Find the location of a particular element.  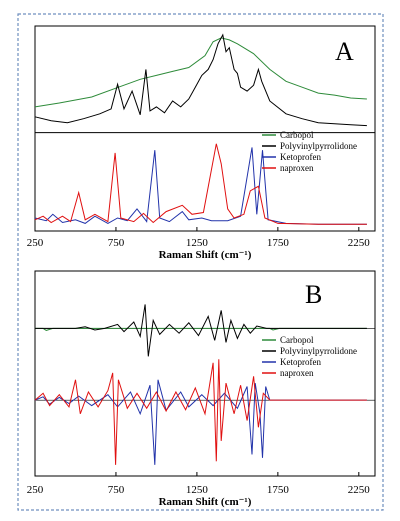

series-line-polyvinylpyrrolidone is located at coordinates (201, 330).